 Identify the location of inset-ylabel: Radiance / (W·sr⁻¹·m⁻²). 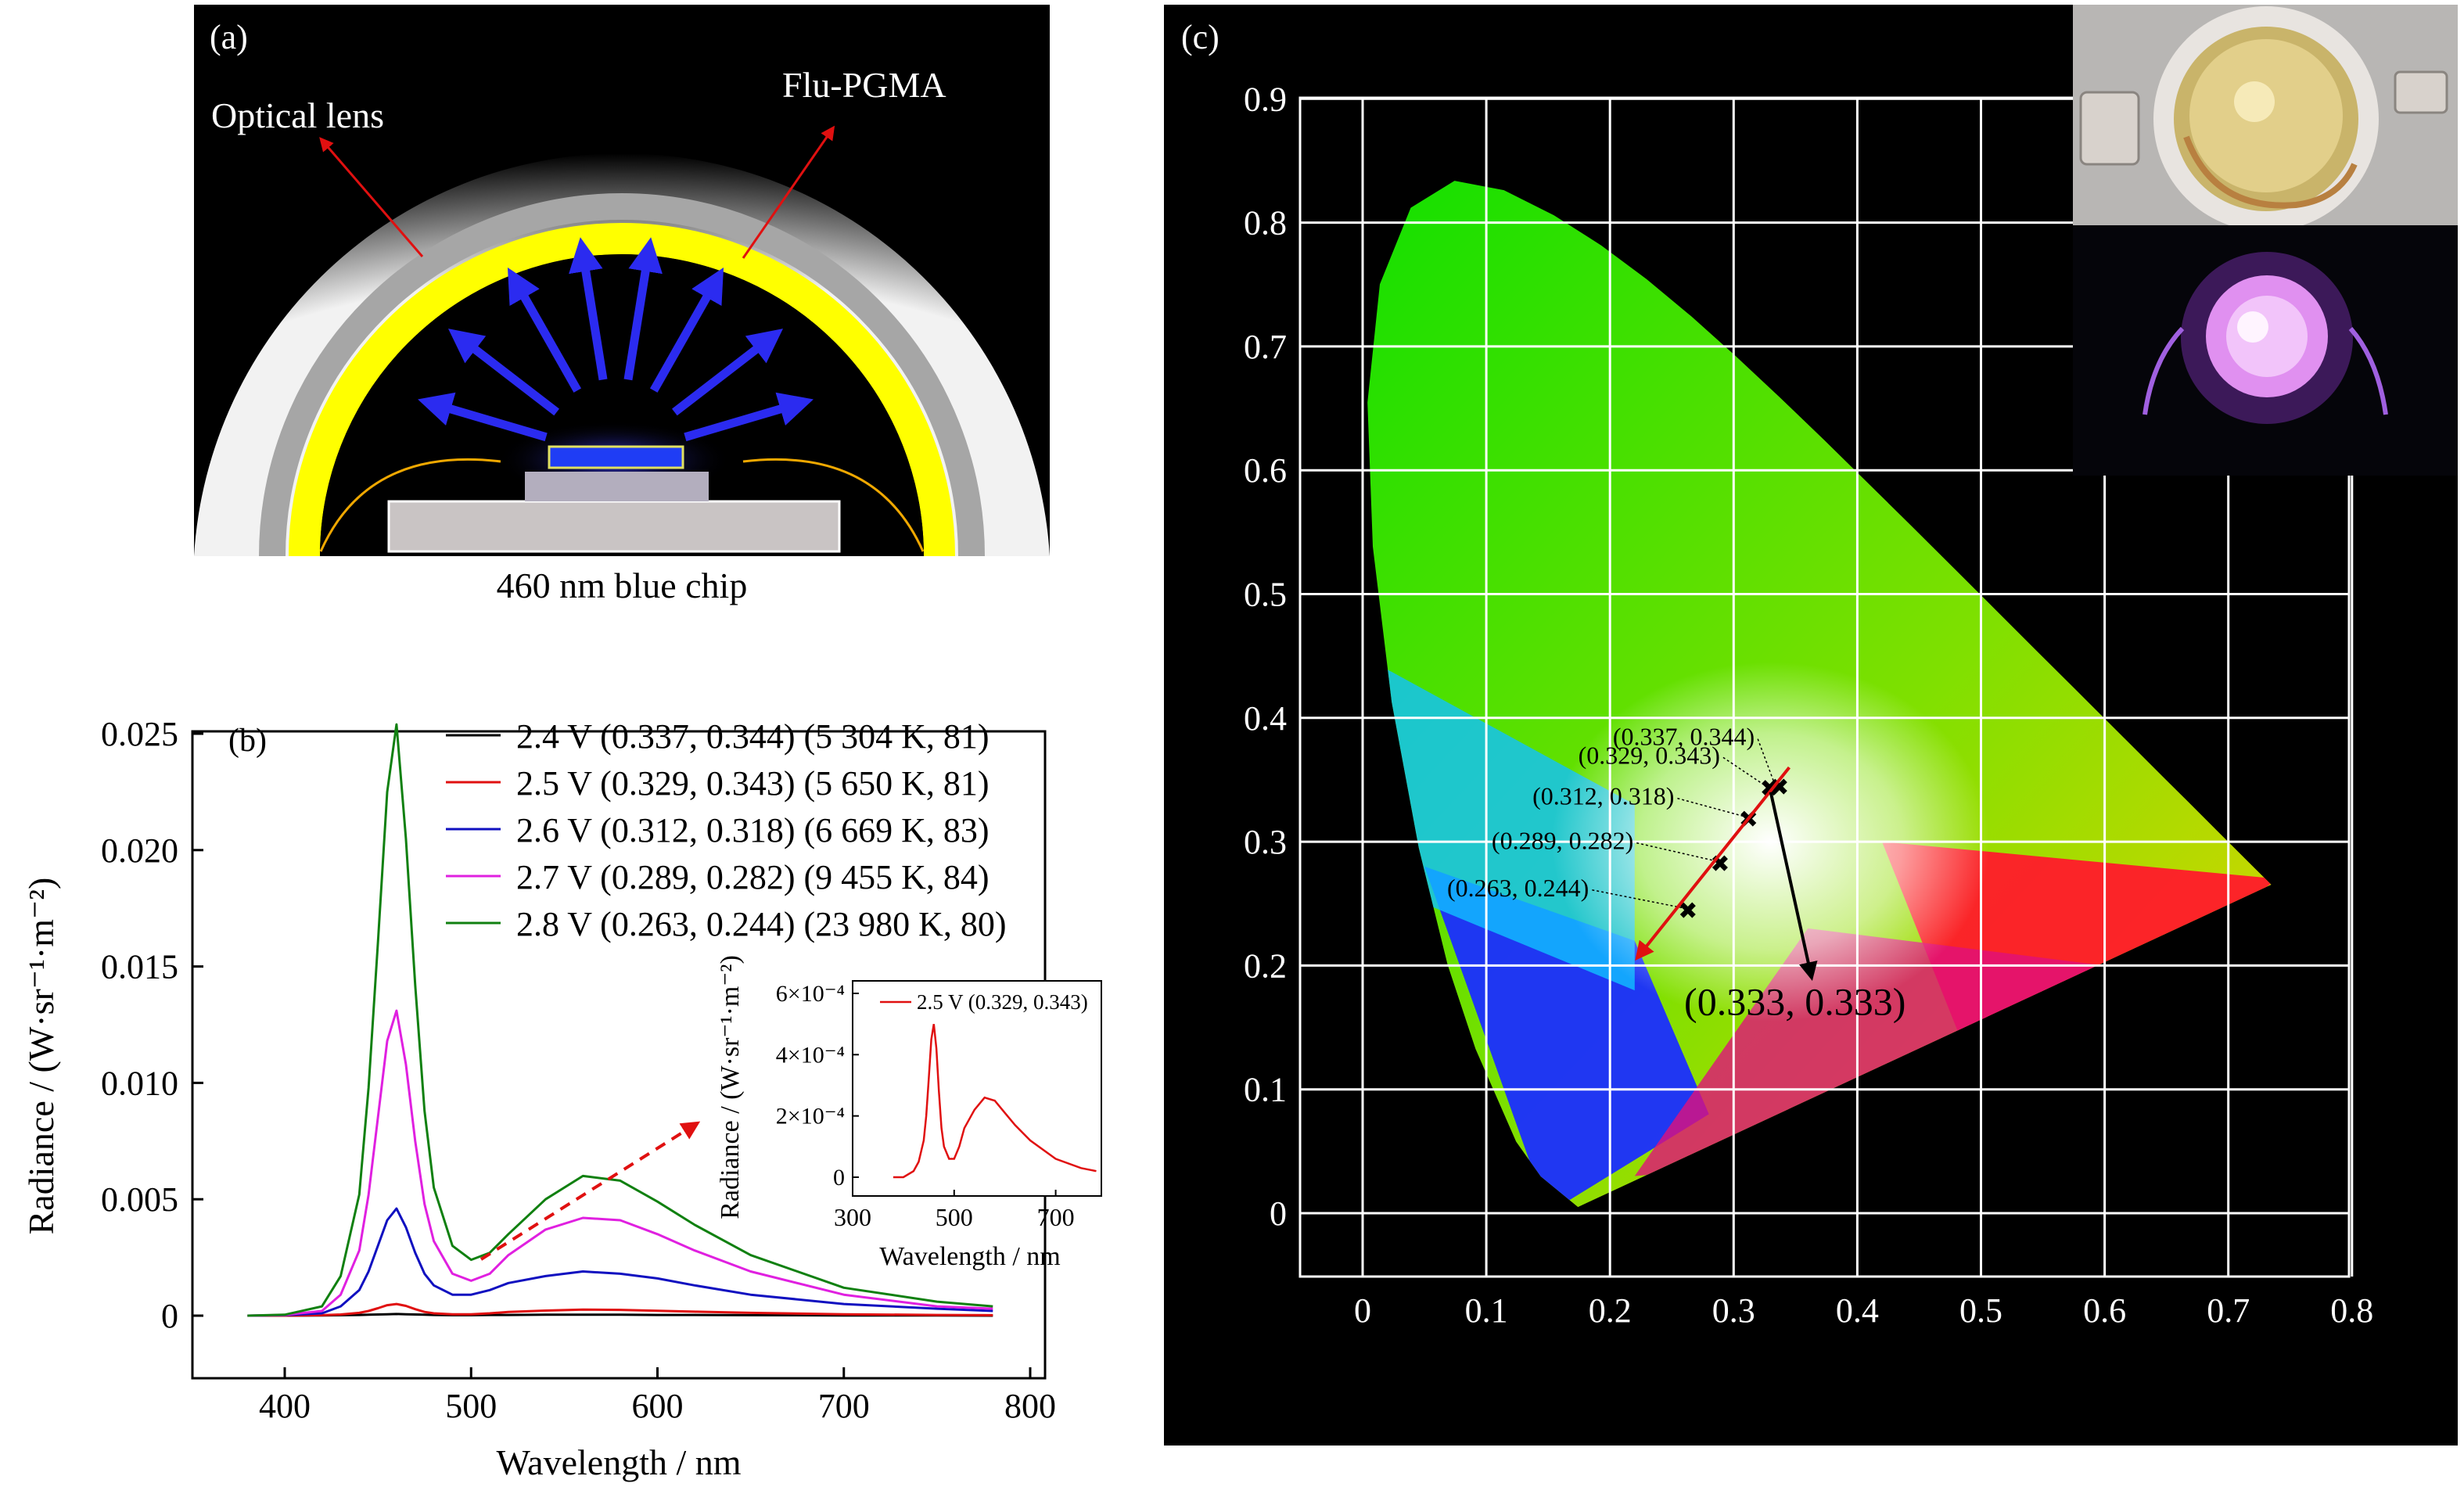
(730, 1087).